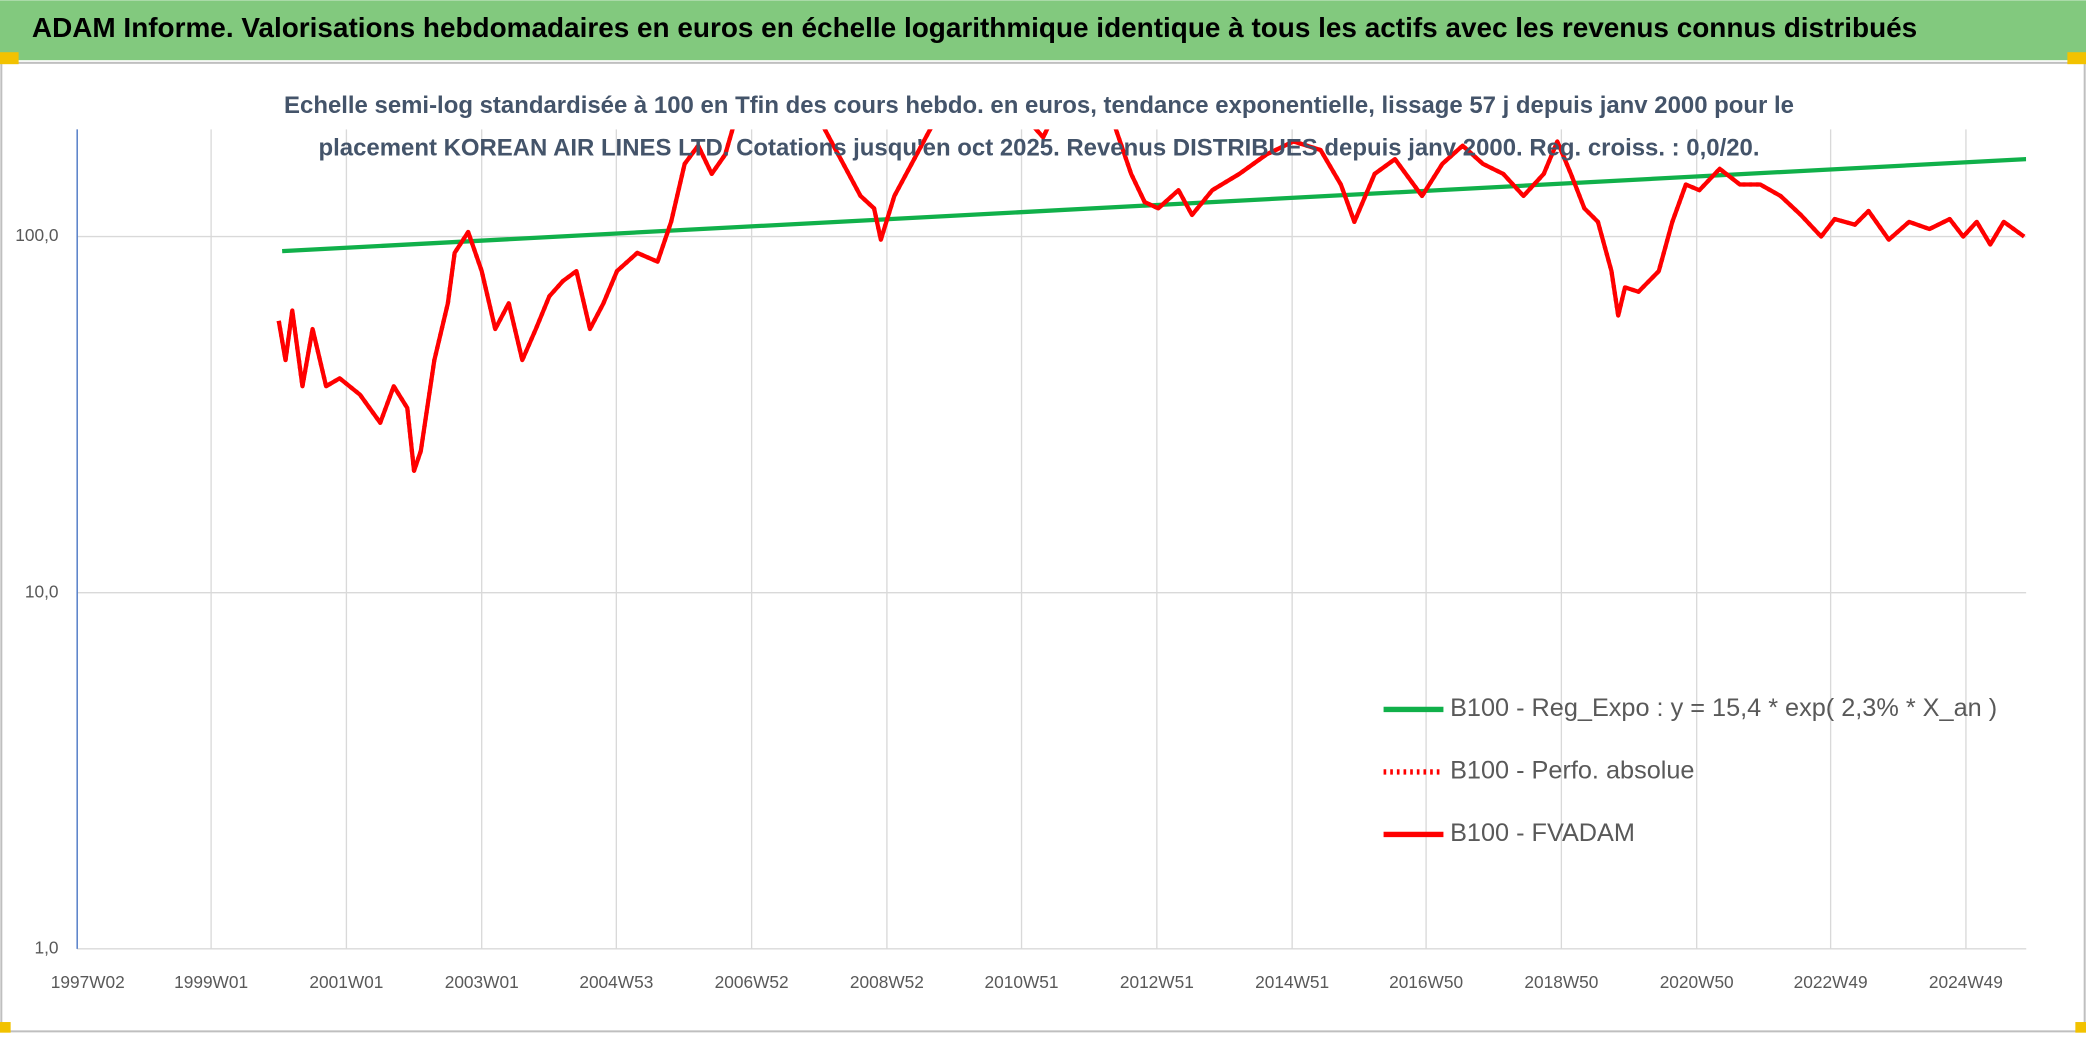 The image size is (2086, 1038). I want to click on x-tick-label: 2010W51, so click(1022, 982).